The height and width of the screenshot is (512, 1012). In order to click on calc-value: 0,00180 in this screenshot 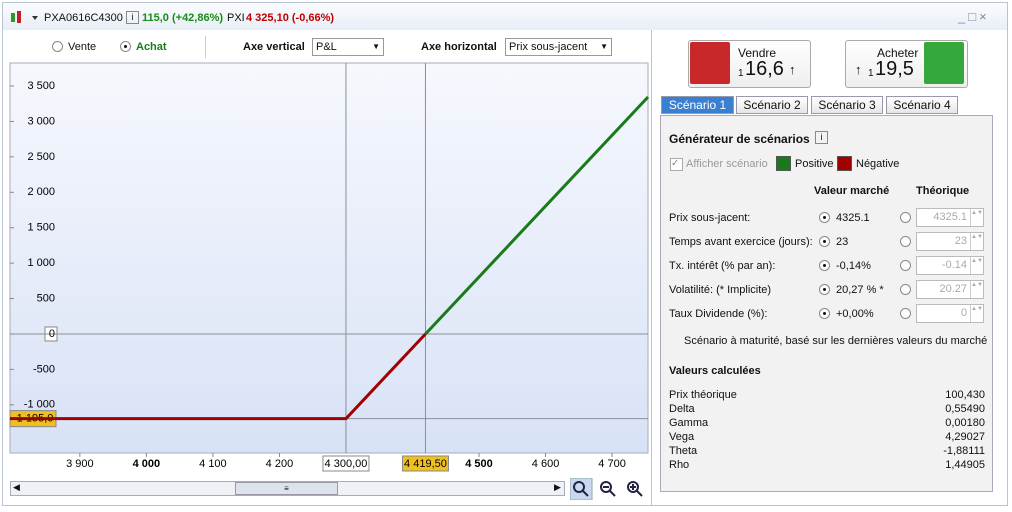, I will do `click(965, 423)`.